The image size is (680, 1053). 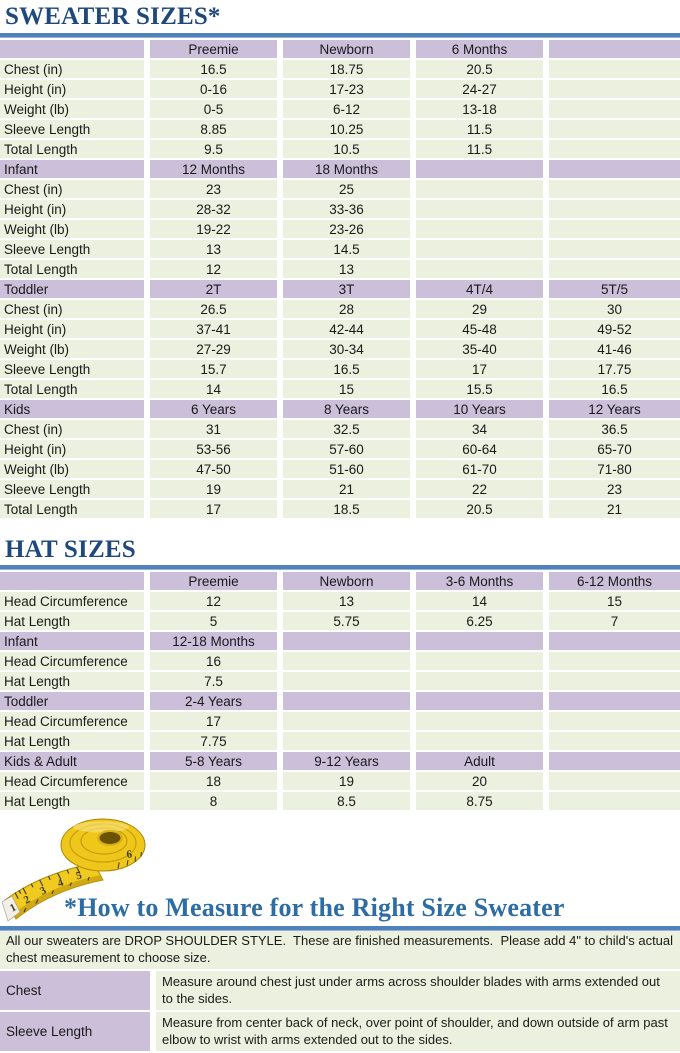 What do you see at coordinates (75, 290) in the screenshot?
I see `row-label-cell: Toddler` at bounding box center [75, 290].